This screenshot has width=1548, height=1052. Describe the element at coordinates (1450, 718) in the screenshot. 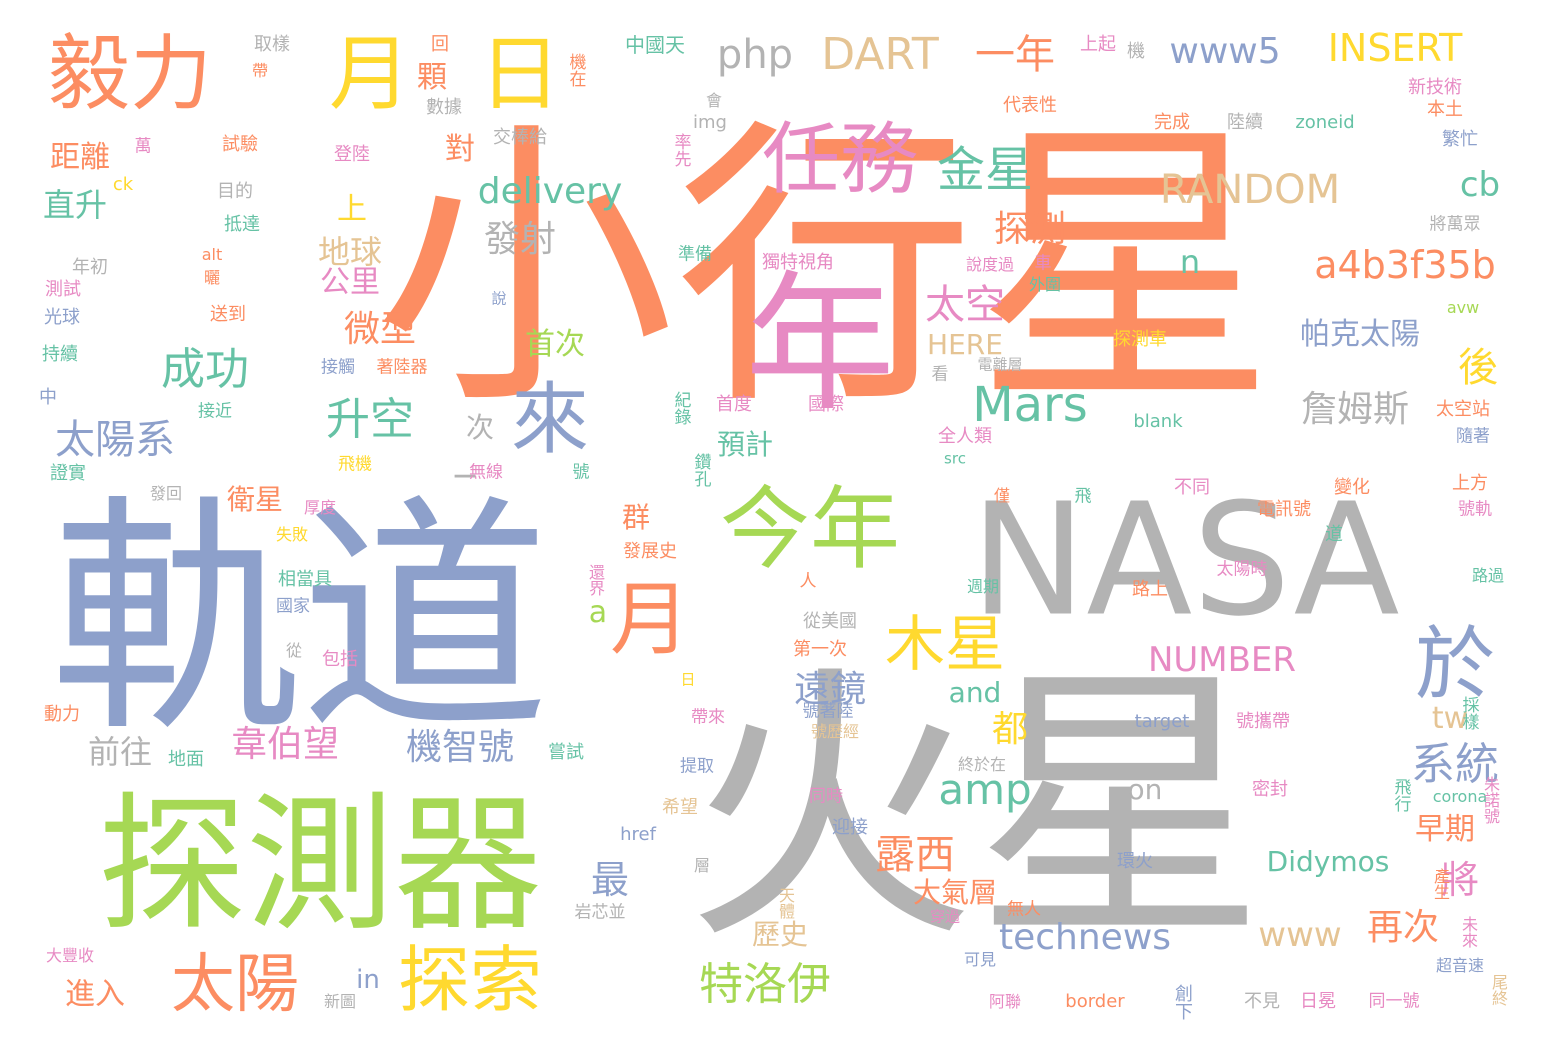

I see `cloud-word: tw` at that location.